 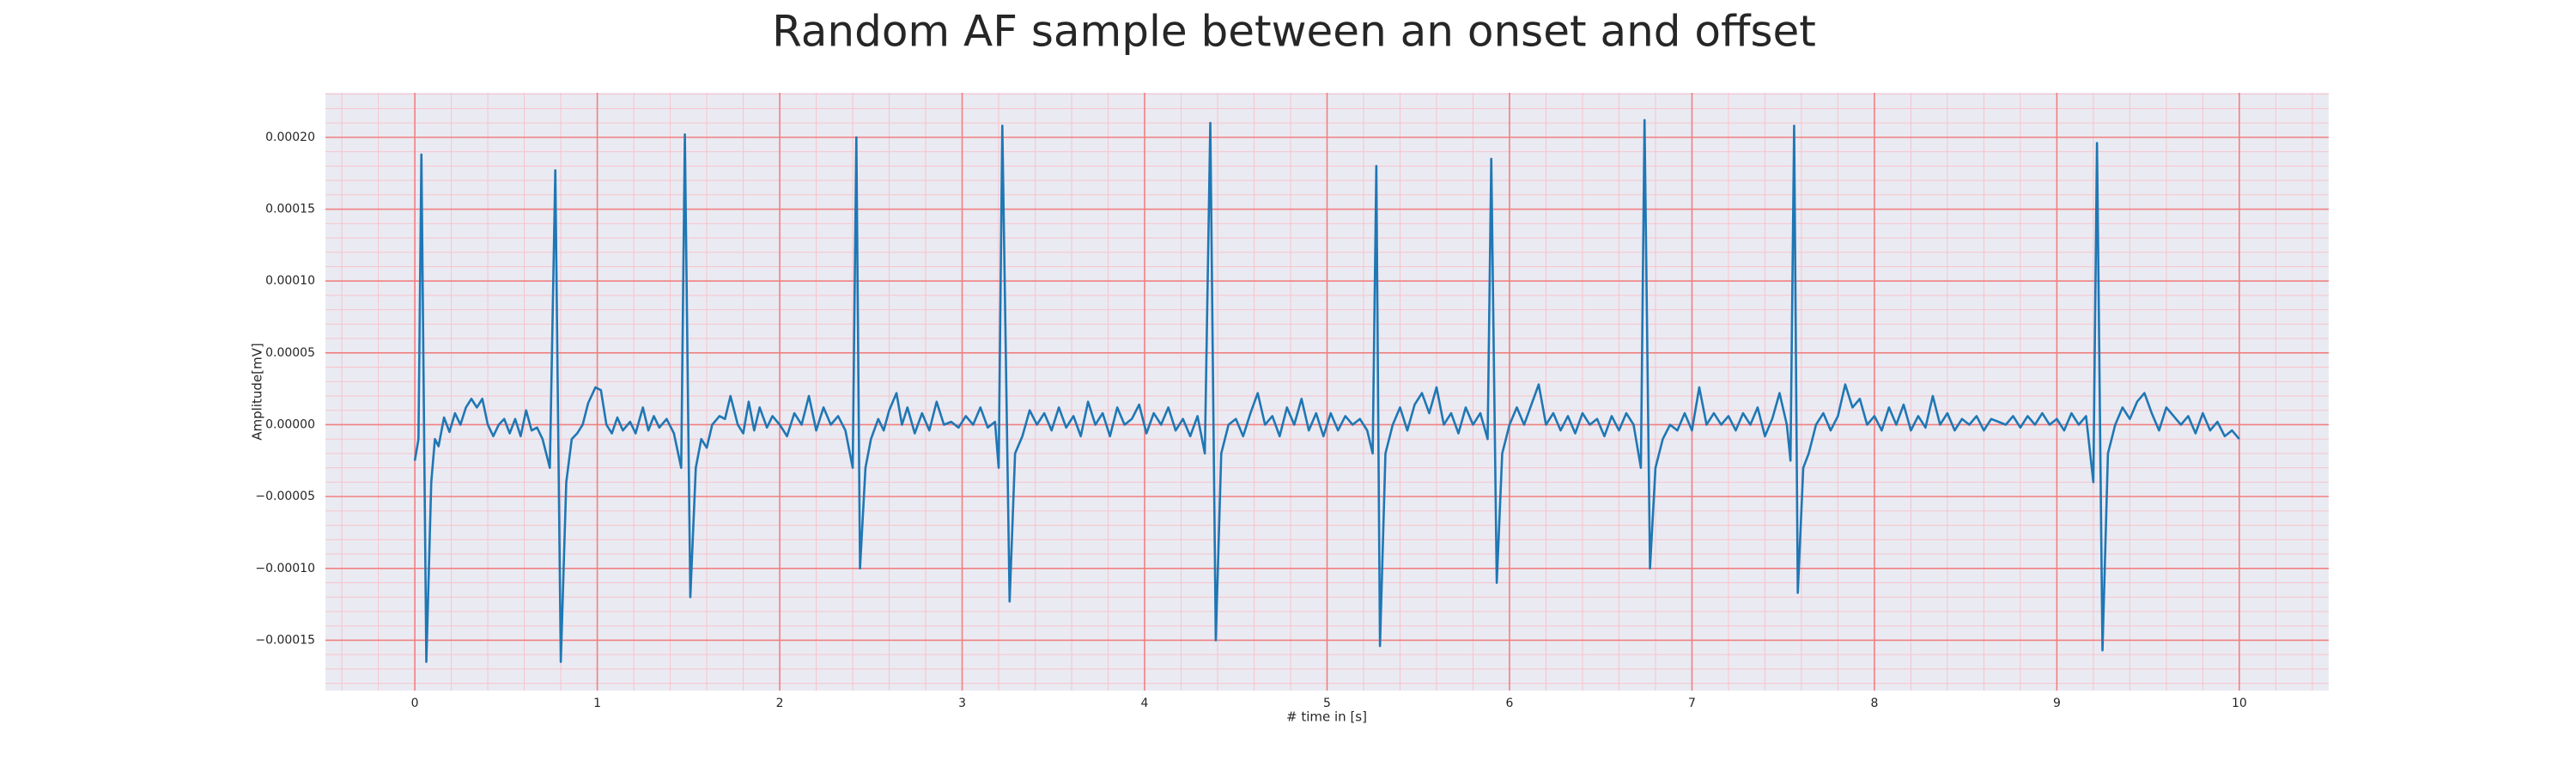 I want to click on x-tick-label: 6, so click(x=1510, y=703).